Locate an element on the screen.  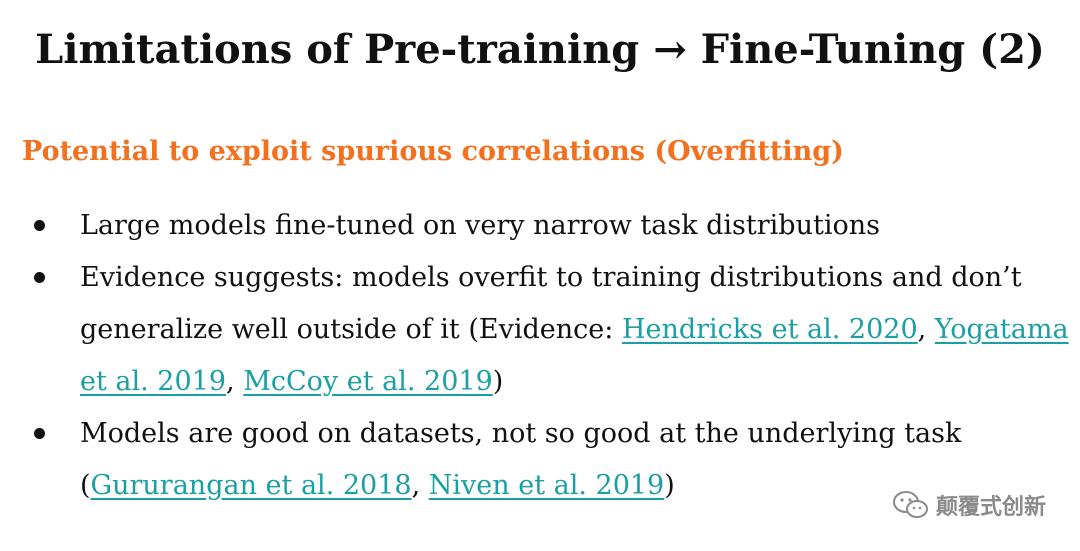
watermark-text: 颠覆式创新 is located at coordinates (990, 507).